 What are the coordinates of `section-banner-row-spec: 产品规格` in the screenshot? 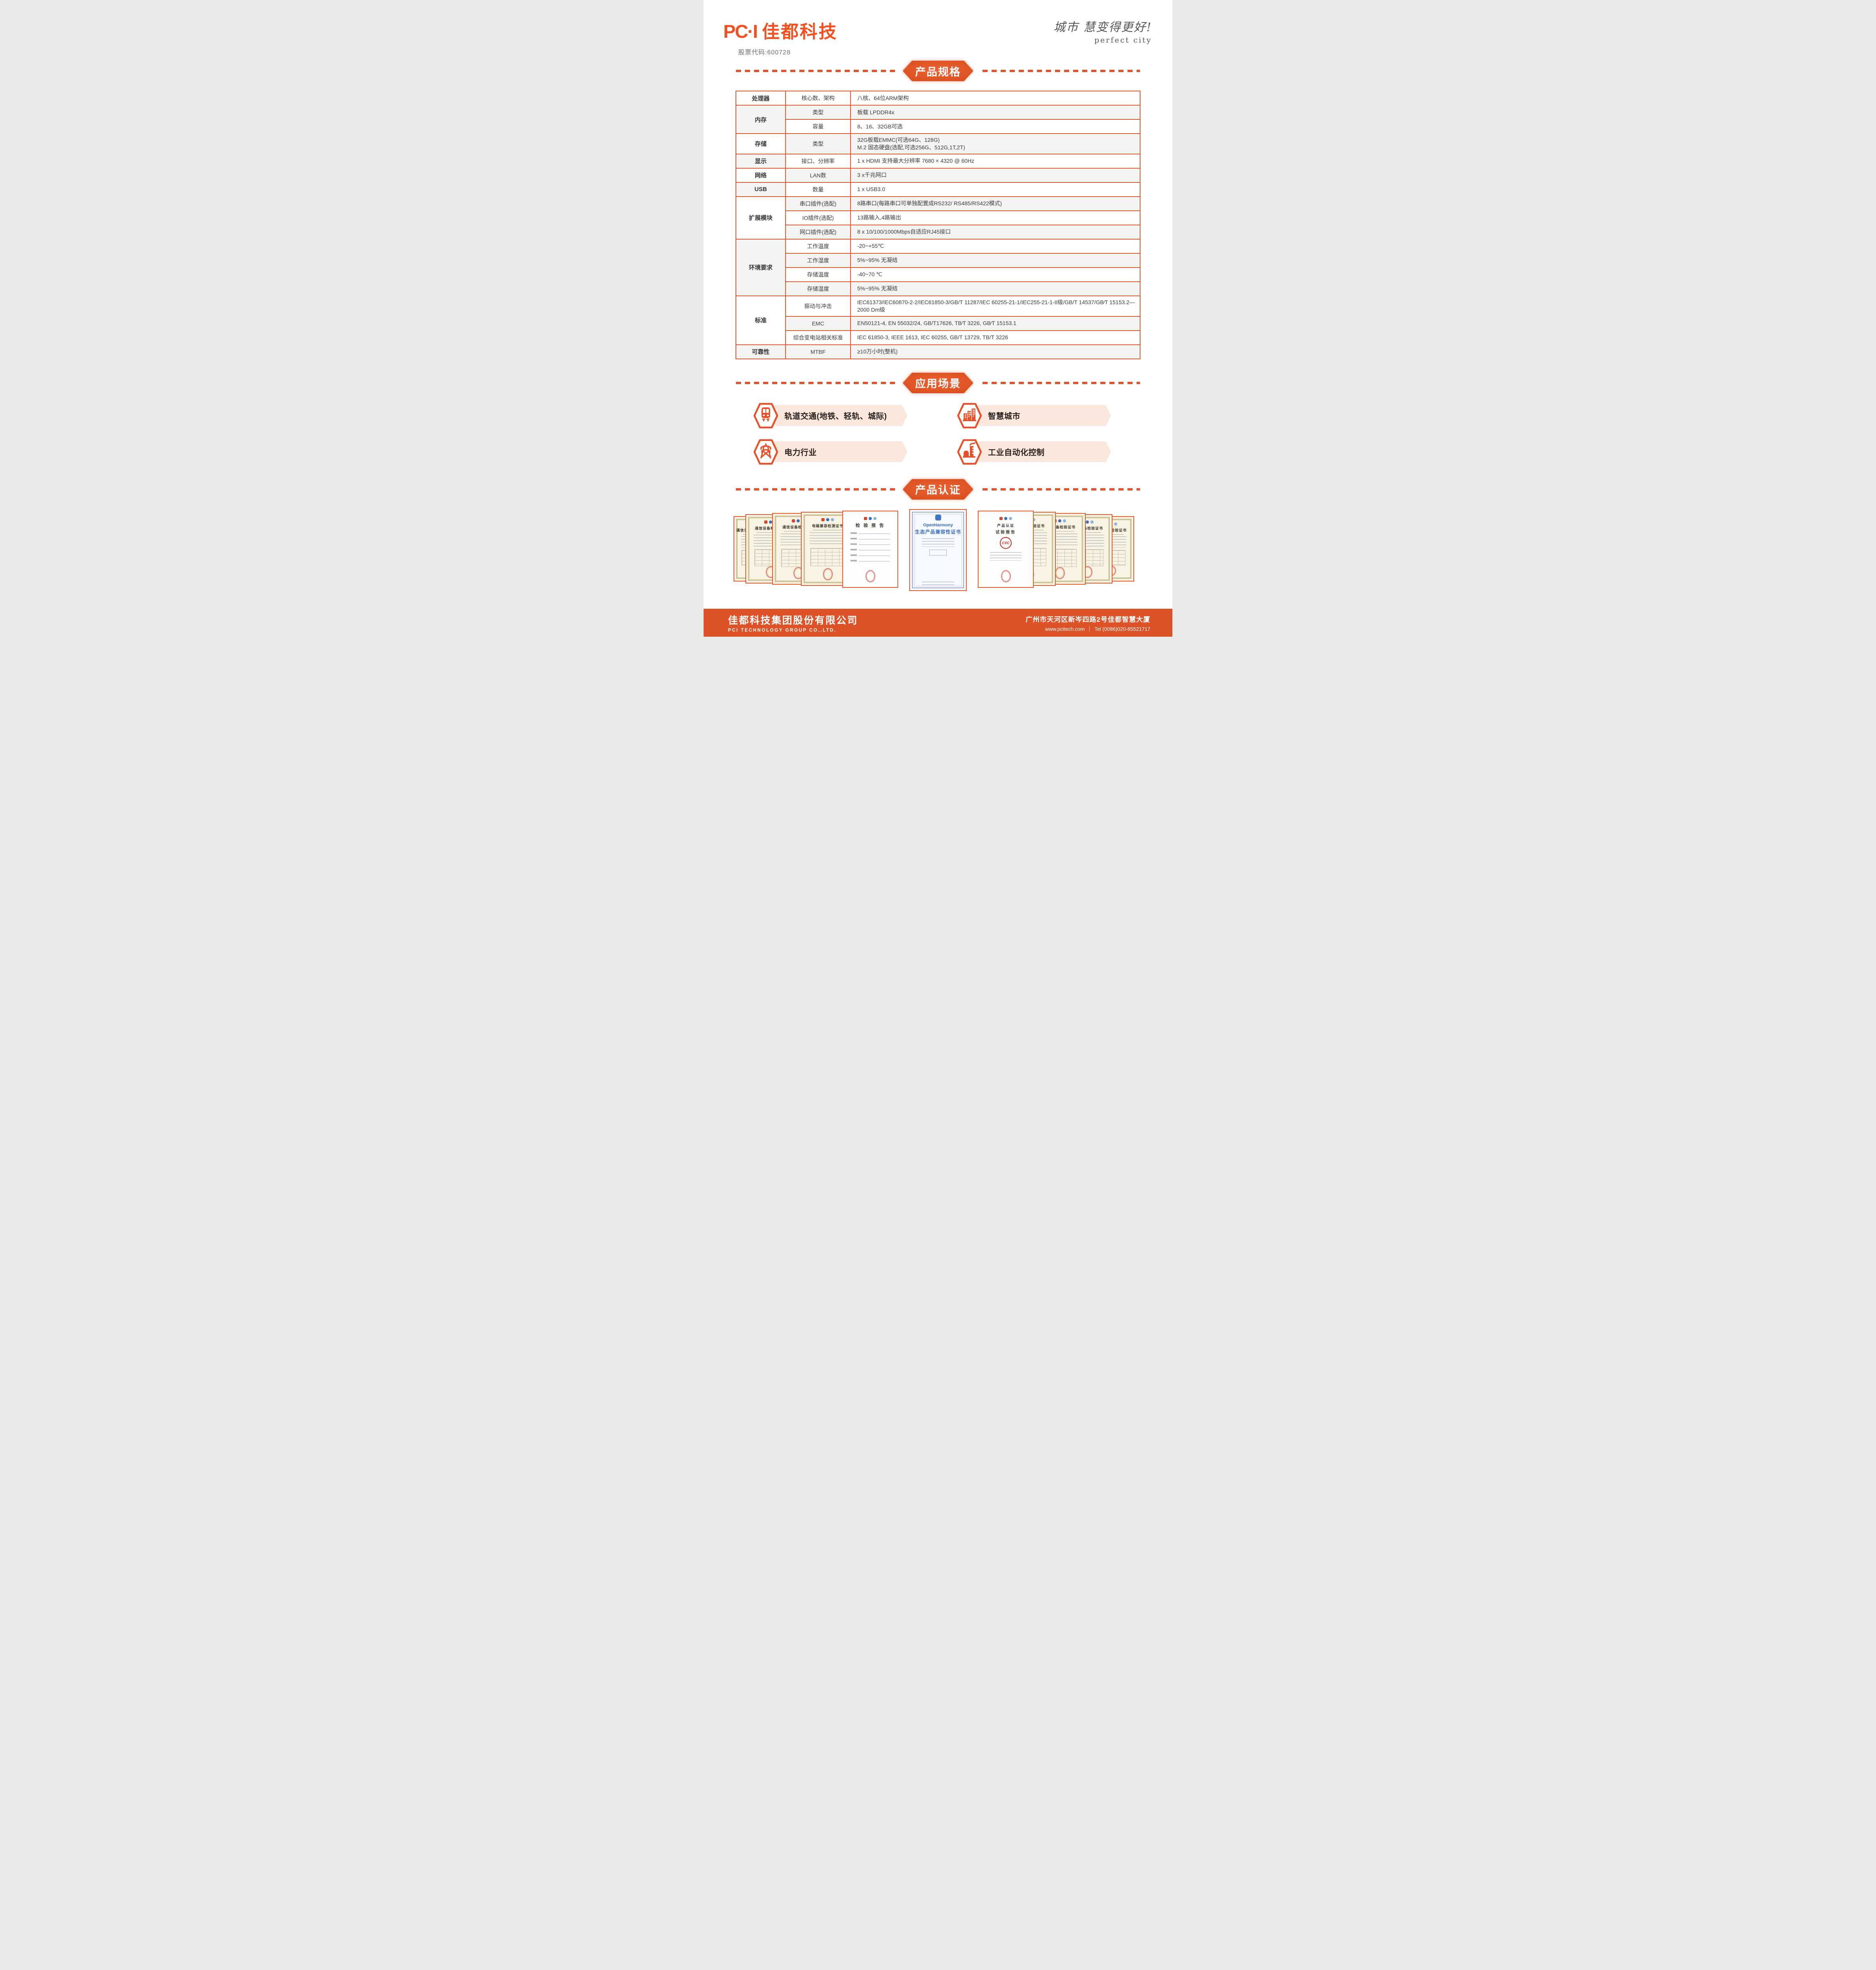 It's located at (938, 71).